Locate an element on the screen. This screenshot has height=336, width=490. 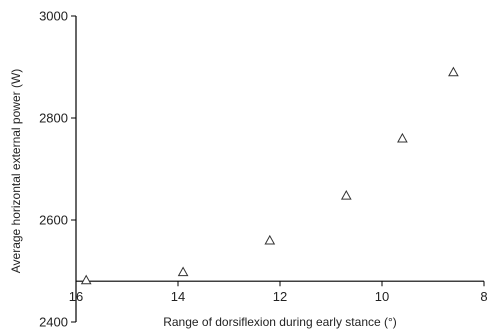
y-axis-title: Average horizontal external power (W) is located at coordinates (16, 171).